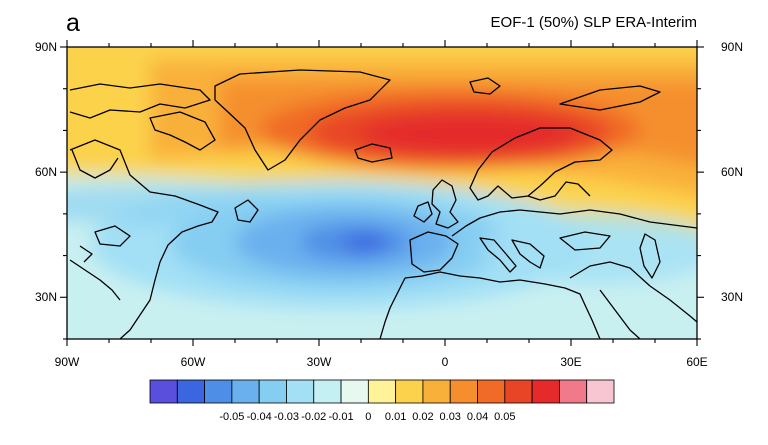 Image resolution: width=768 pixels, height=445 pixels. Describe the element at coordinates (633, 300) in the screenshot. I see `middle-east-coast` at that location.